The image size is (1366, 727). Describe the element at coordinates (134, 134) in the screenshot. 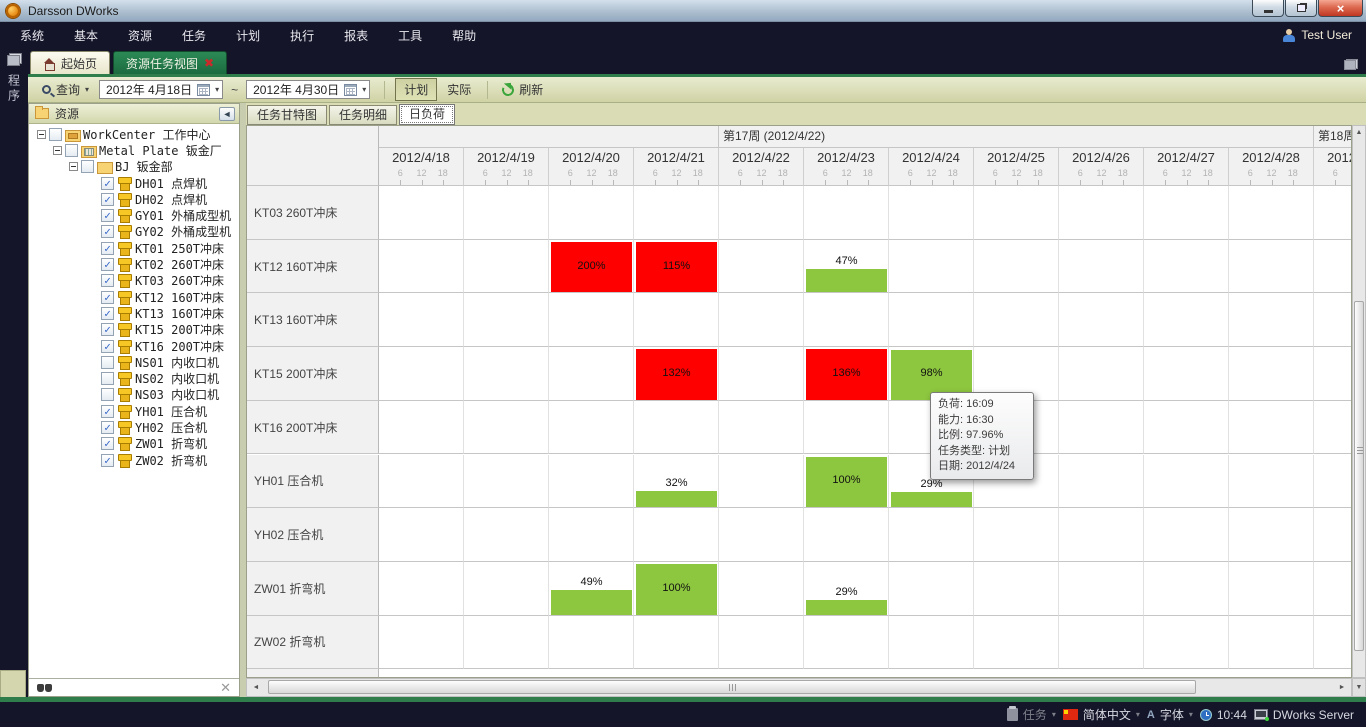

I see `tree-node: WorkCenter 工作中心` at that location.